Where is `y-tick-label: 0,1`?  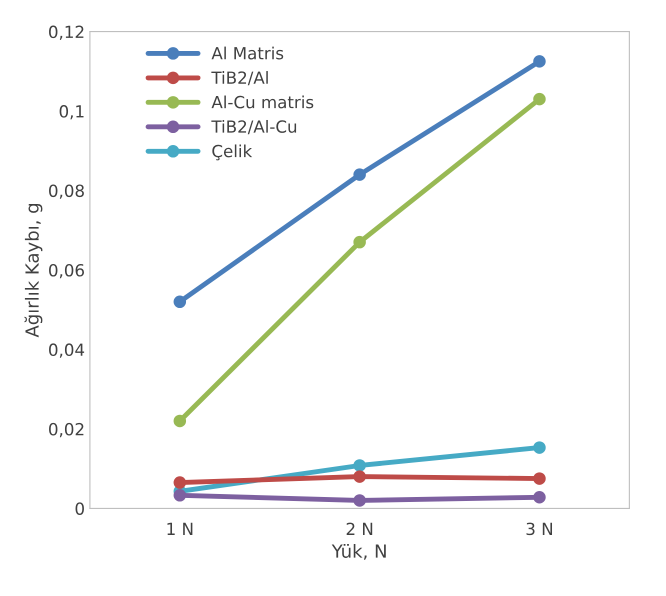
y-tick-label: 0,1 is located at coordinates (72, 112).